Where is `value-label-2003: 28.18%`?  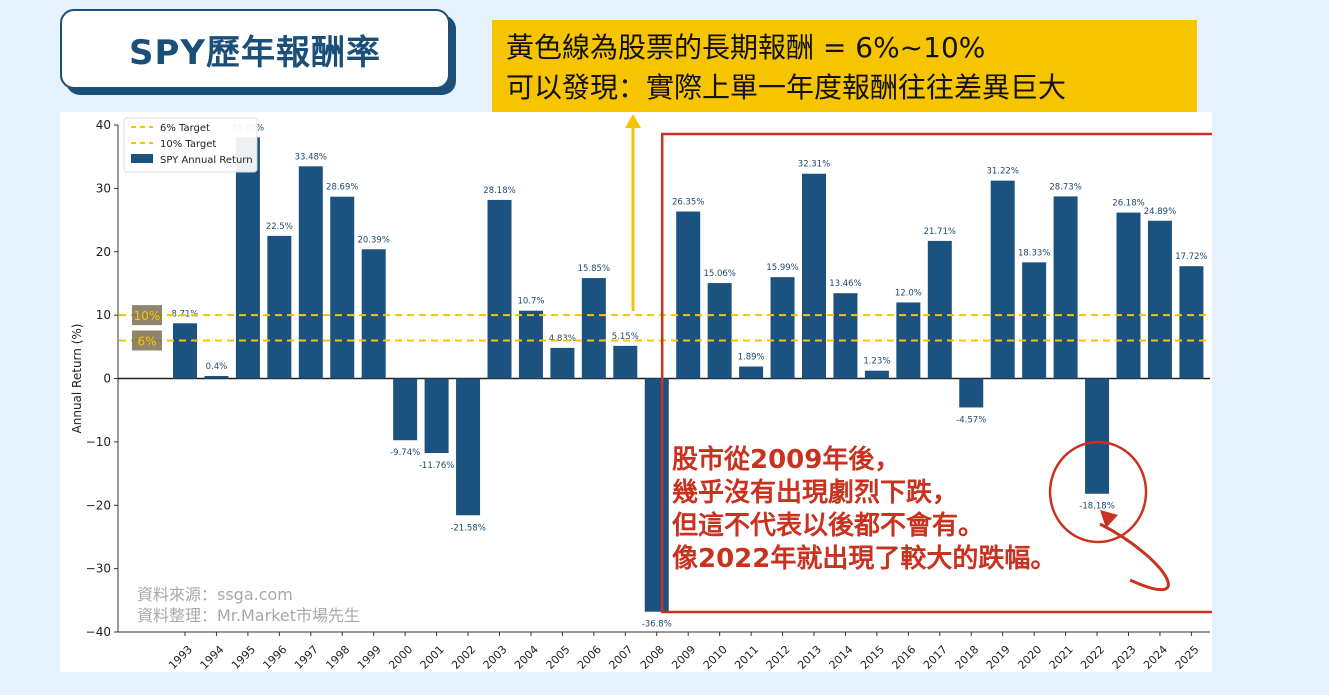 value-label-2003: 28.18% is located at coordinates (499, 191).